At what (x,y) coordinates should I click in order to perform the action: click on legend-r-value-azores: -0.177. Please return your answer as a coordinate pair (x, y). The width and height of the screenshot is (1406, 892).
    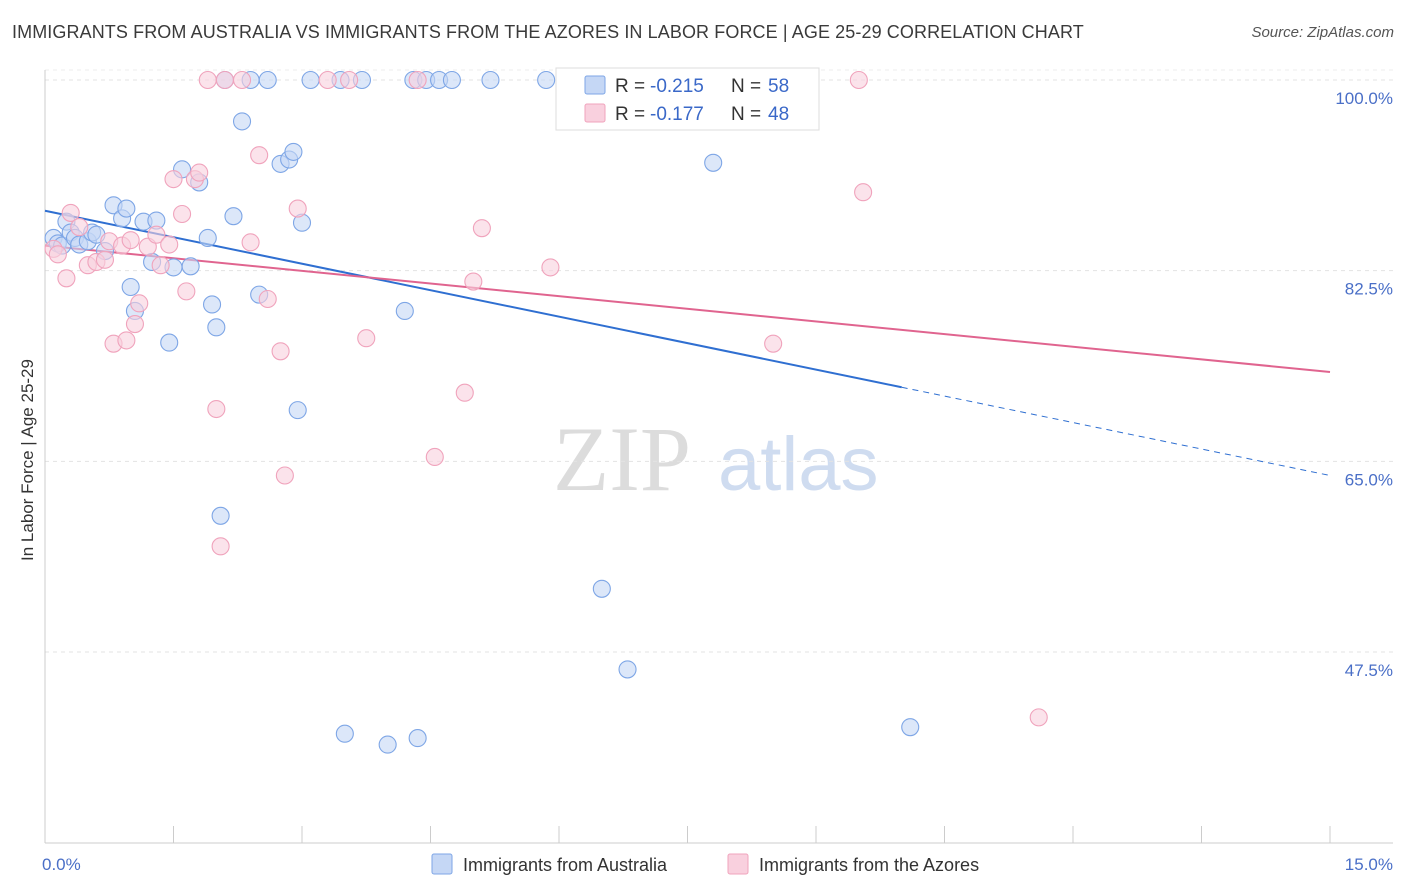
    Looking at the image, I should click on (677, 114).